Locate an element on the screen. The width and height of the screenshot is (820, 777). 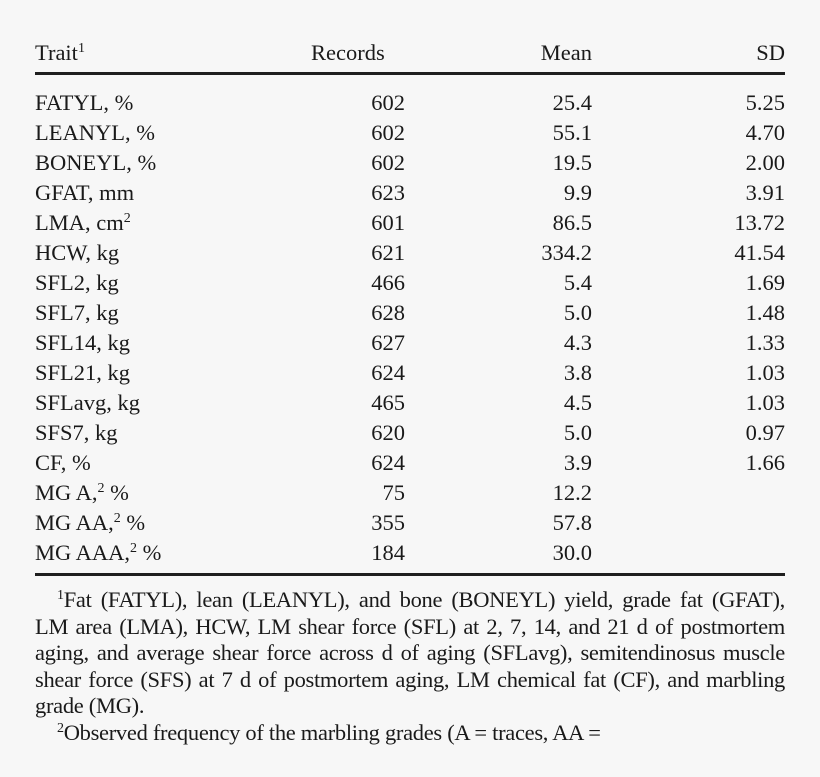
cell-records: 466 is located at coordinates (388, 282).